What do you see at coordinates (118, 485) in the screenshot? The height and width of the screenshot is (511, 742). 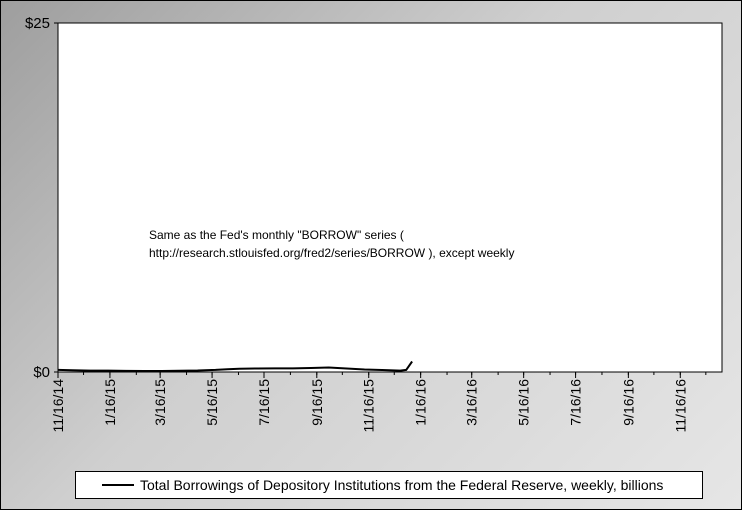 I see `legend-swatch` at bounding box center [118, 485].